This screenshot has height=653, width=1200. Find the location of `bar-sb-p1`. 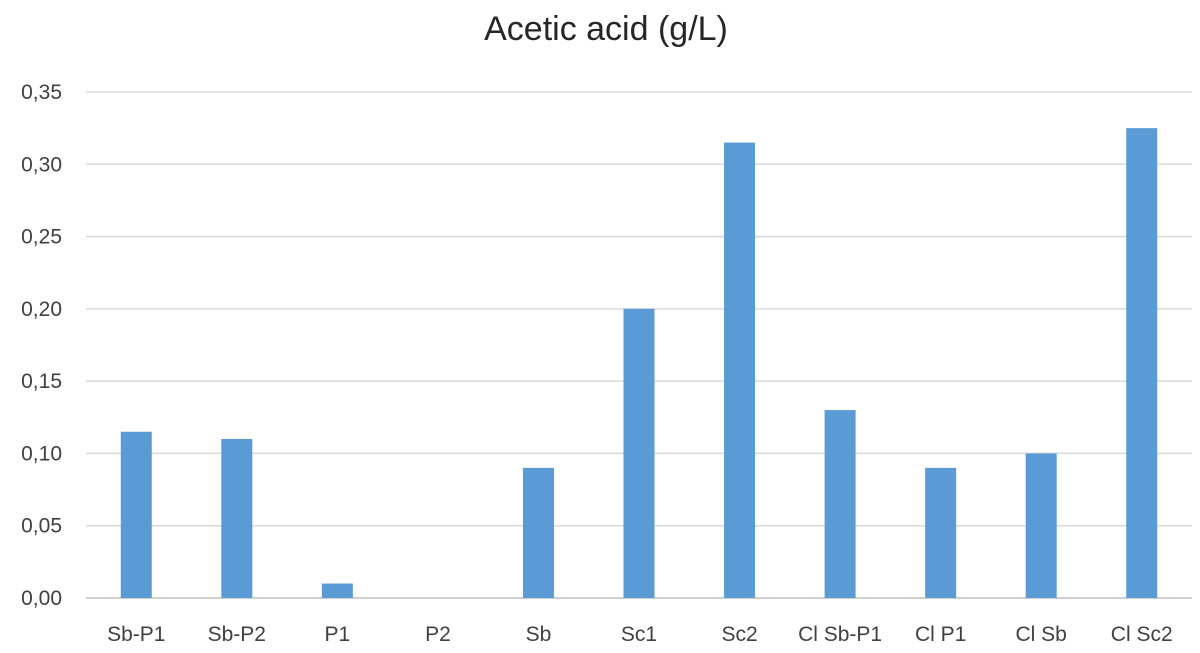

bar-sb-p1 is located at coordinates (136, 514).